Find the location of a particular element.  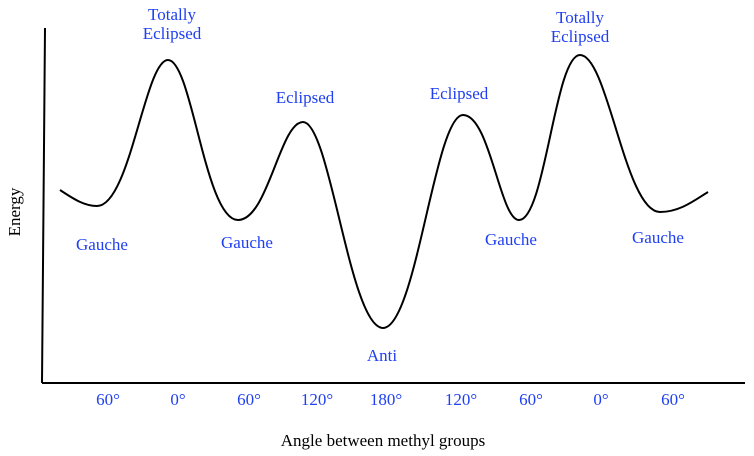

x-ticks: 60° 0° 60° 120° 180° 120° 60° 0° 60° is located at coordinates (390, 399).